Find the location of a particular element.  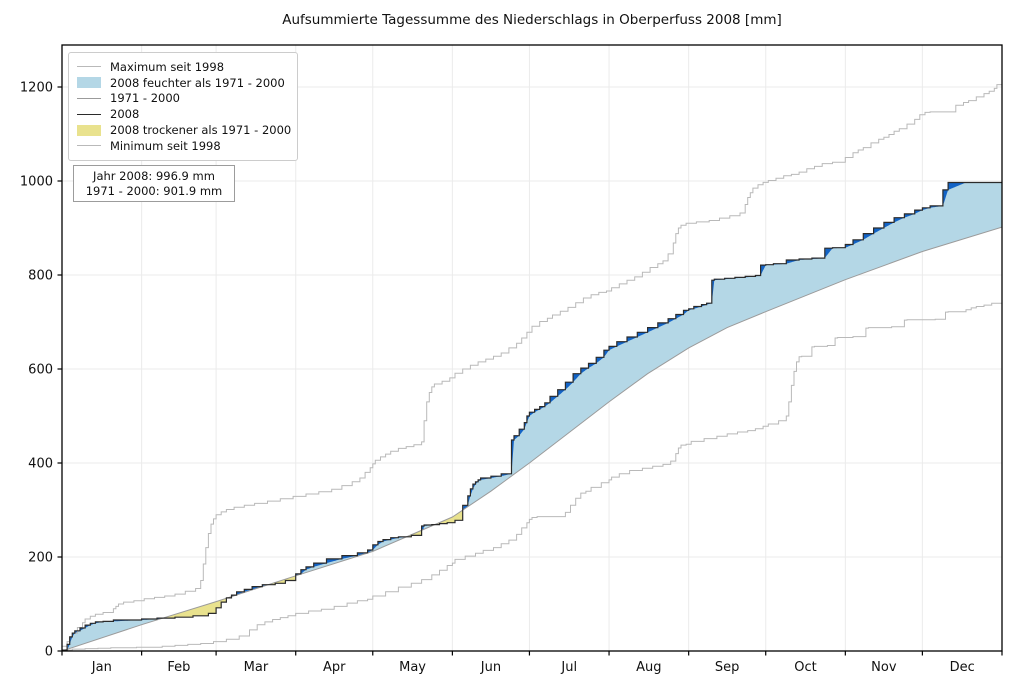

year-line-swatch is located at coordinates (89, 114).